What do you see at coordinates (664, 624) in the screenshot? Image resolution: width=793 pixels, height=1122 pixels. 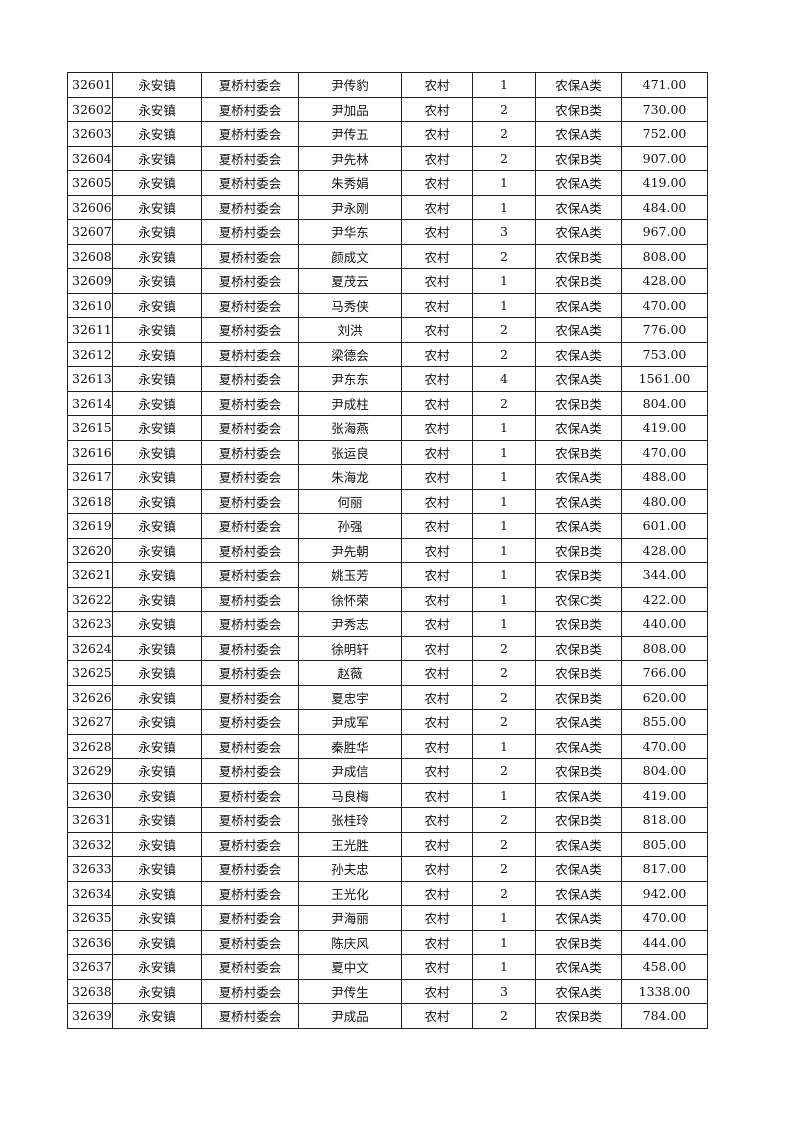 I see `amount-cell: 440.00` at bounding box center [664, 624].